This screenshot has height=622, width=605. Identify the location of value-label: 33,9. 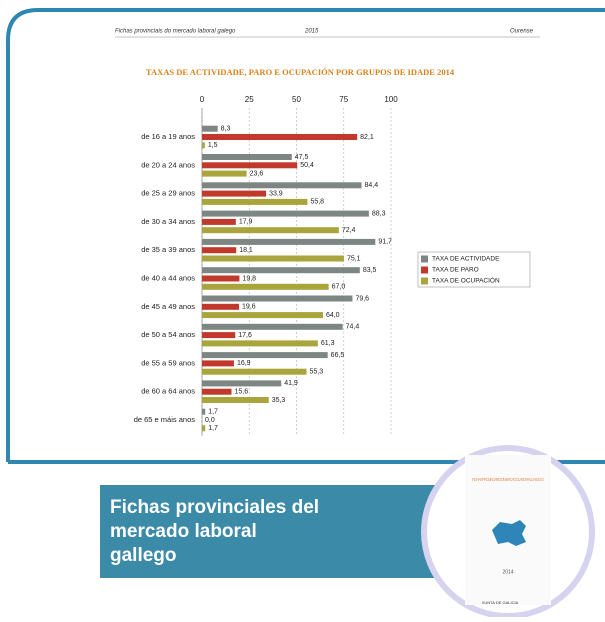
(276, 193).